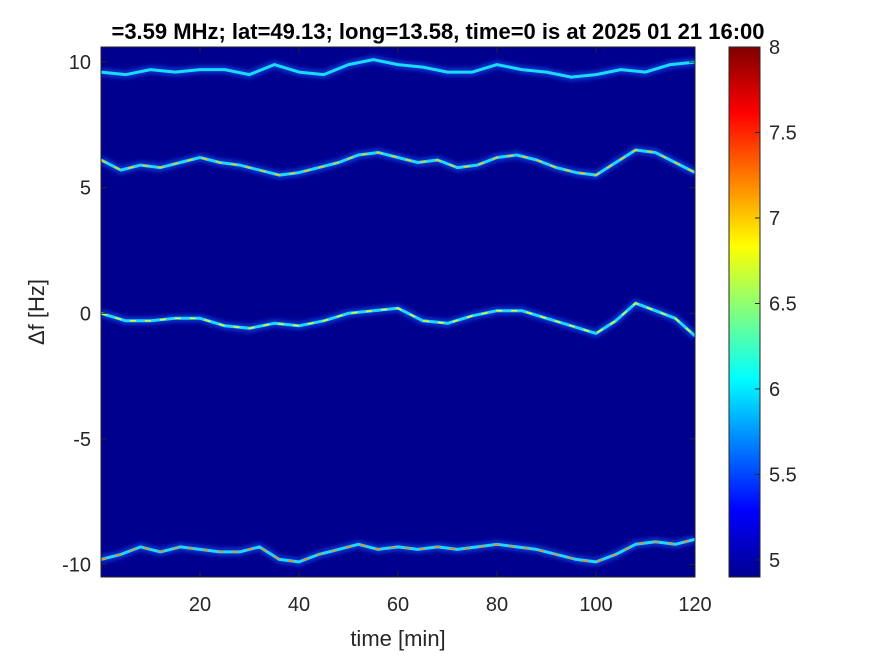  What do you see at coordinates (694, 605) in the screenshot?
I see `x-tick-label: 120` at bounding box center [694, 605].